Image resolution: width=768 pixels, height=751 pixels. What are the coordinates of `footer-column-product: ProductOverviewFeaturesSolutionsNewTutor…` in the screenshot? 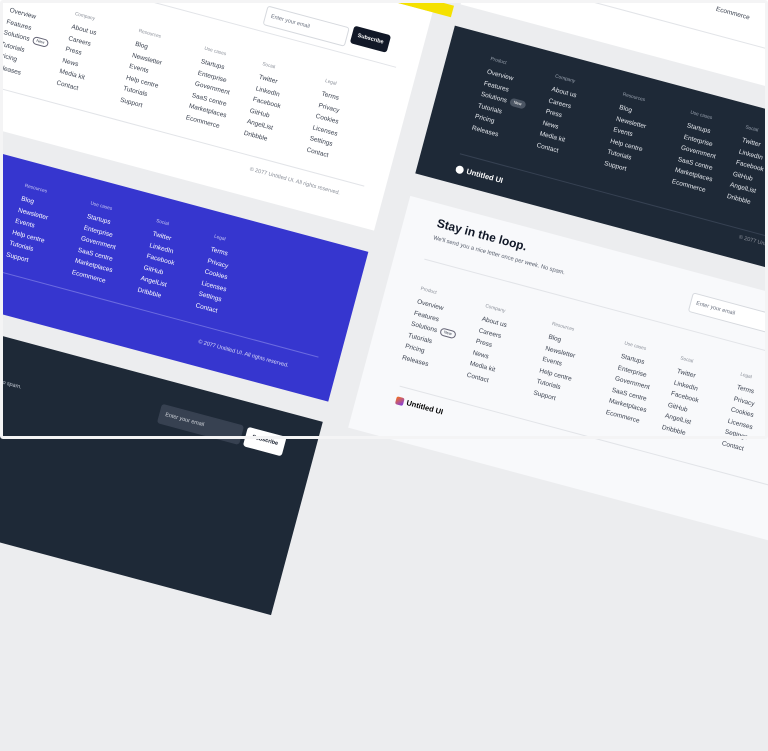 It's located at (29, 42).